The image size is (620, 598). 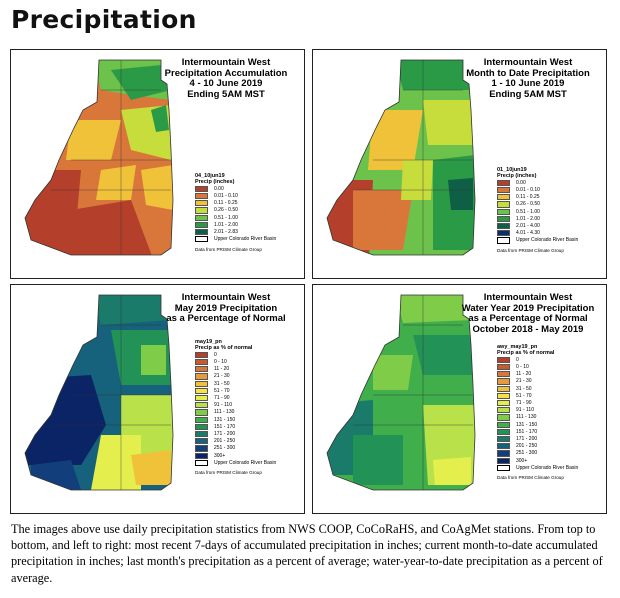 I want to click on legend-item: 21 - 30, so click(x=235, y=376).